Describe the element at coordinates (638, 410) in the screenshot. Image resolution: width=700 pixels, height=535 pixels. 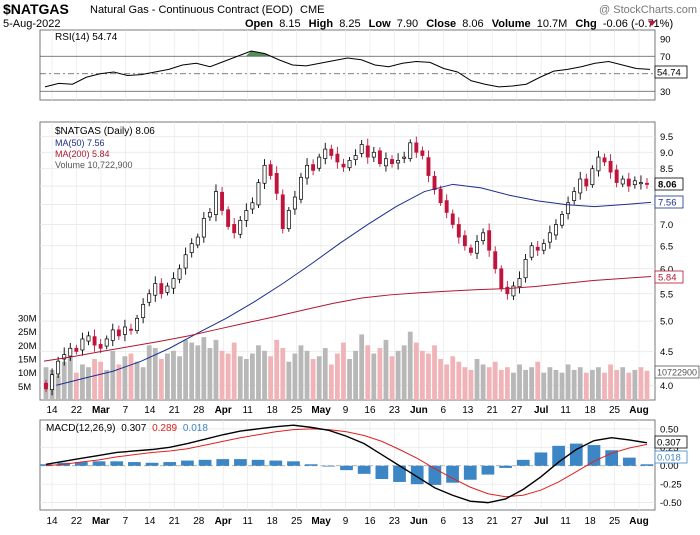
I see `x-tick-label-mid: Aug` at that location.